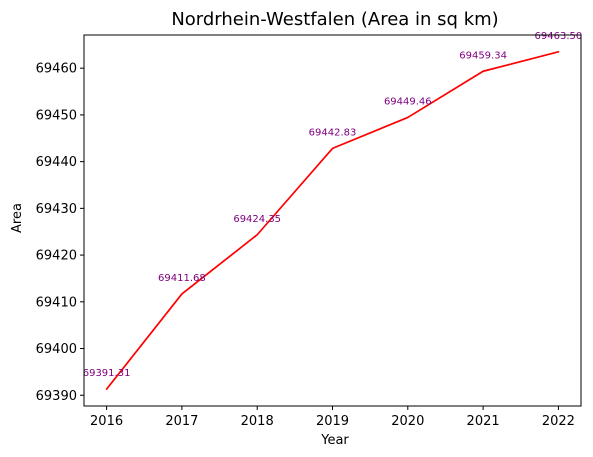 The width and height of the screenshot is (593, 457). I want to click on chart-title: Nordrhein-Westfalen (Area in sq km), so click(334, 19).